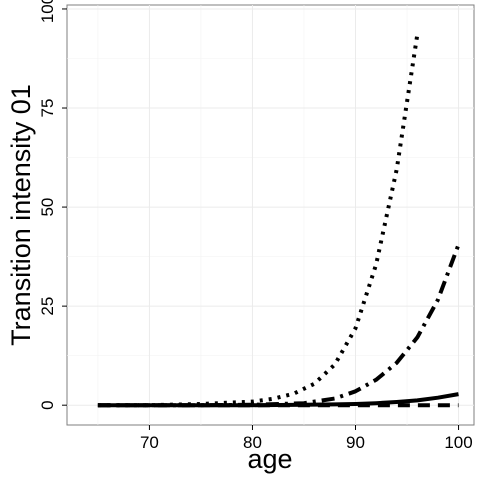 The width and height of the screenshot is (480, 480). Describe the element at coordinates (252, 442) in the screenshot. I see `x-tick-label: 80` at that location.